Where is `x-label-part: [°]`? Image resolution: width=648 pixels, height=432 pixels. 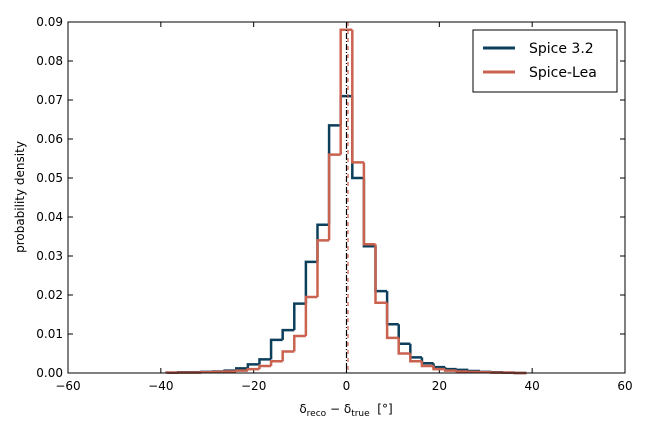
x-label-part: [°] is located at coordinates (381, 409).